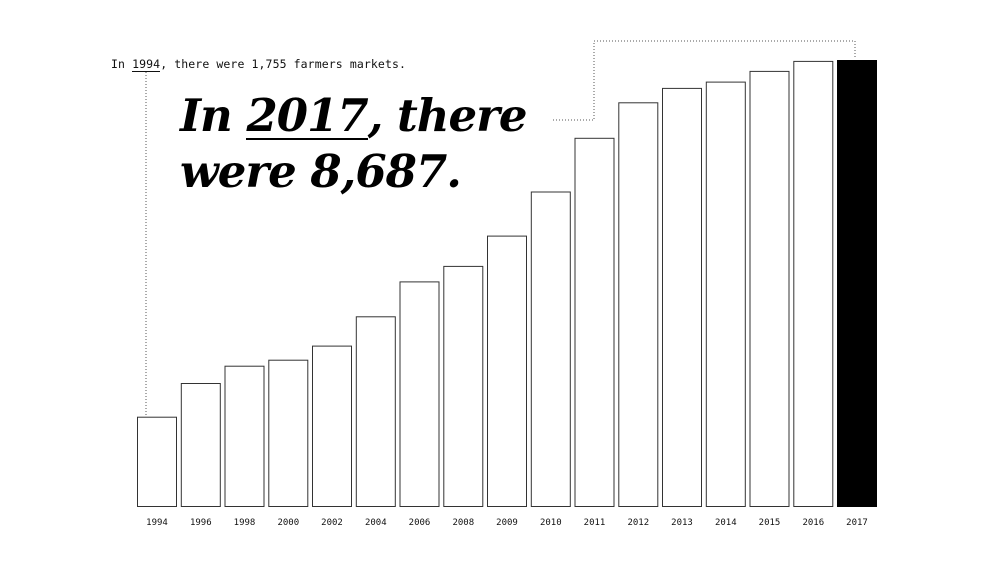  I want to click on bar-2015, so click(769, 289).